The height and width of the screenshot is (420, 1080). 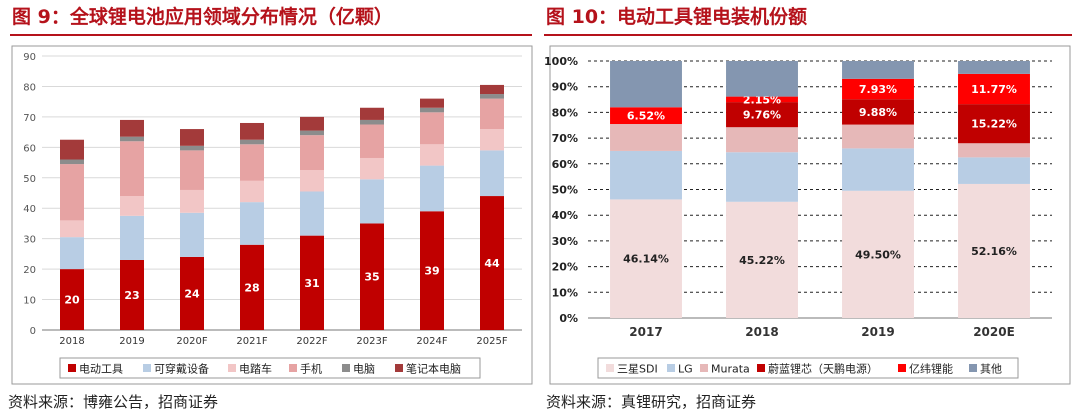 I want to click on left-bar-2024f-segment, so click(x=432, y=155).